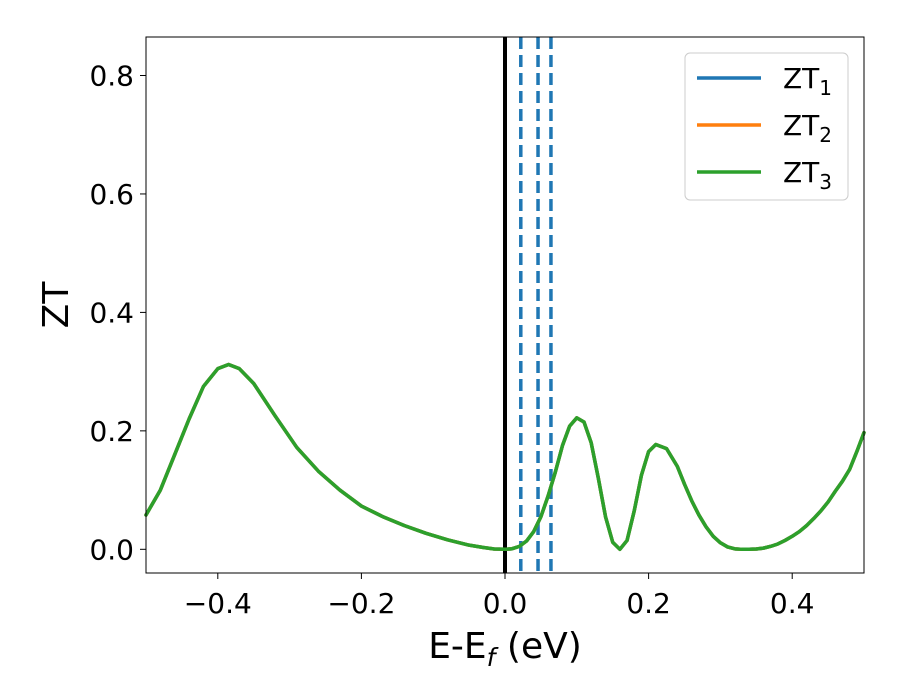 The image size is (900, 700). I want to click on x-tick-label: 0.2, so click(648, 603).